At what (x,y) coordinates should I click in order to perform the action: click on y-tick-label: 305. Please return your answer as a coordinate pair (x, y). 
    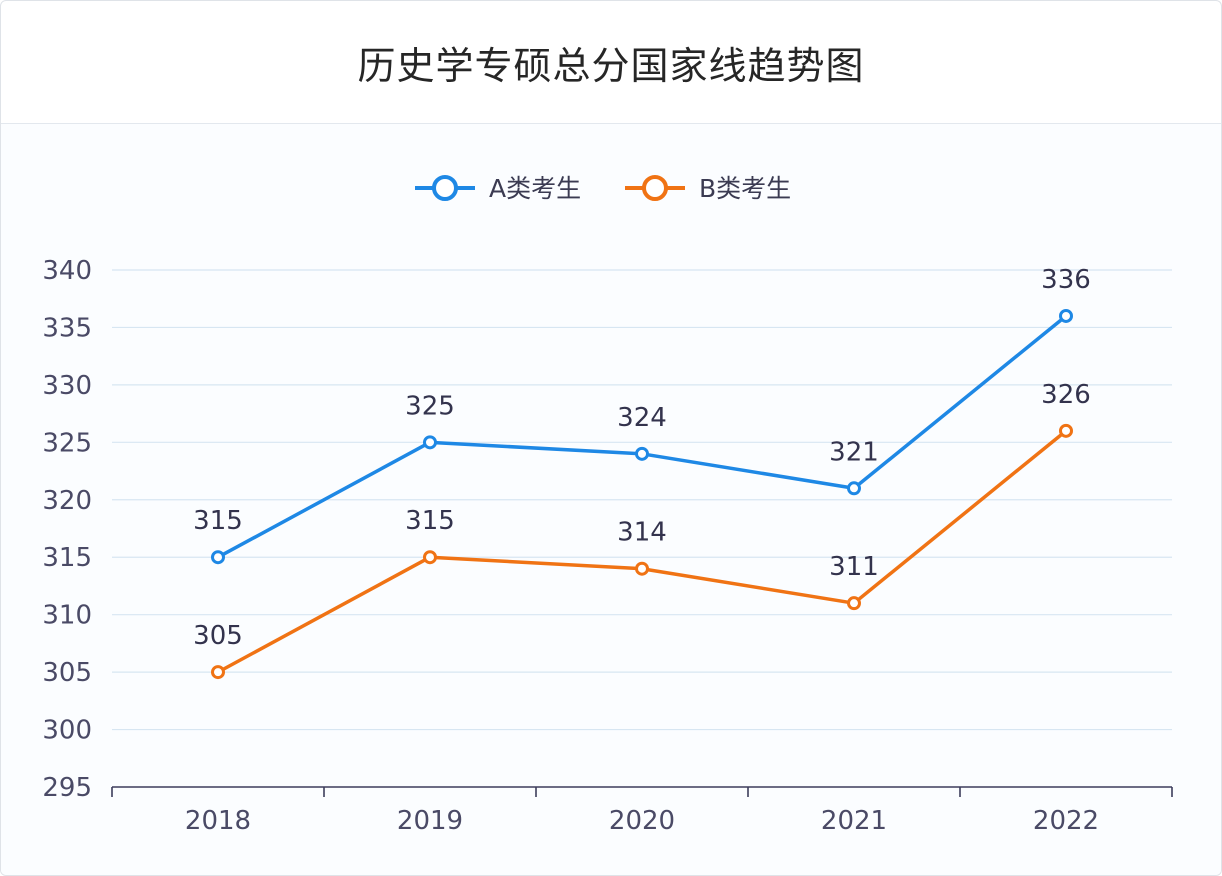
    Looking at the image, I should click on (67, 673).